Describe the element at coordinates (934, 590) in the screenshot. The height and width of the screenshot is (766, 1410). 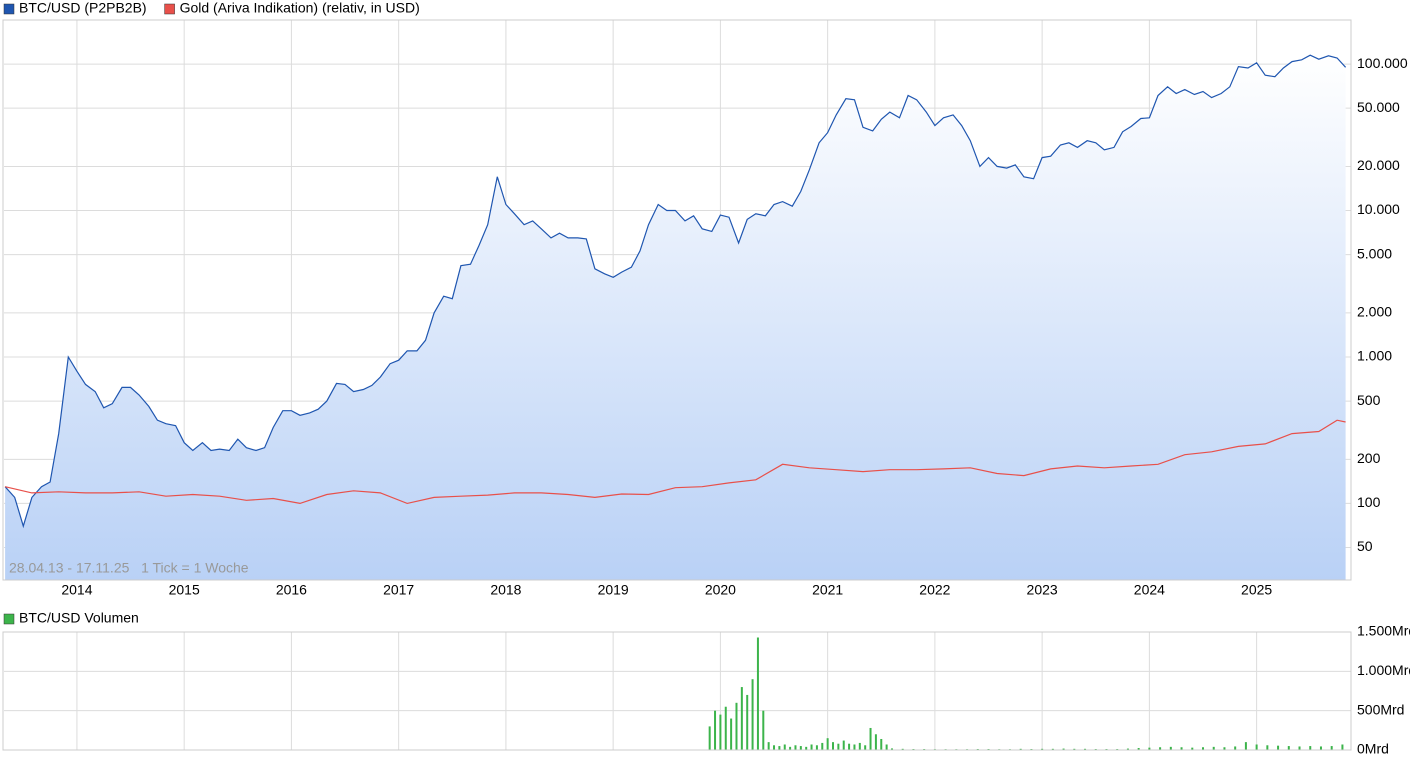
I see `x-tick-label: 2022` at that location.